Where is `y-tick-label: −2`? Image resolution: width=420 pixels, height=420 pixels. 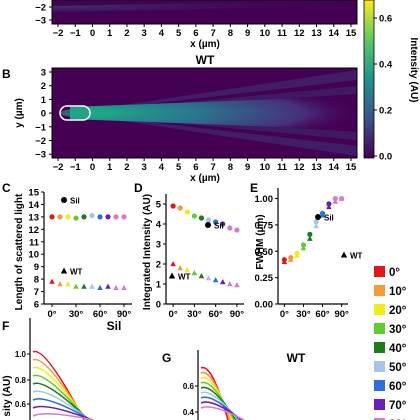
y-tick-label: −2 is located at coordinates (40, 141).